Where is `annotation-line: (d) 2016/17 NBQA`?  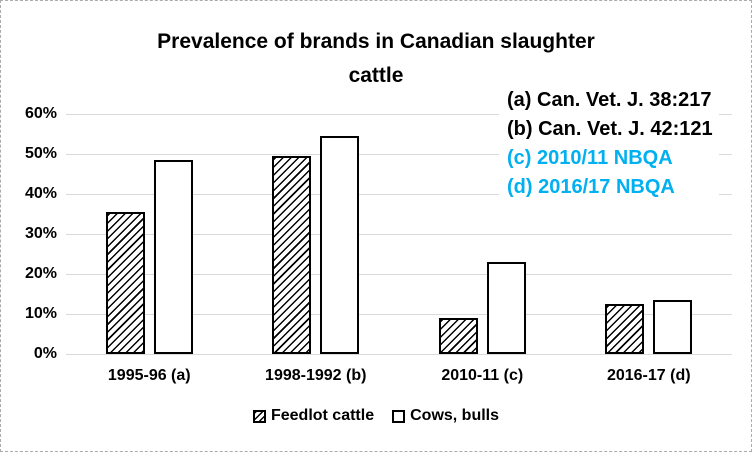
annotation-line: (d) 2016/17 NBQA is located at coordinates (591, 187).